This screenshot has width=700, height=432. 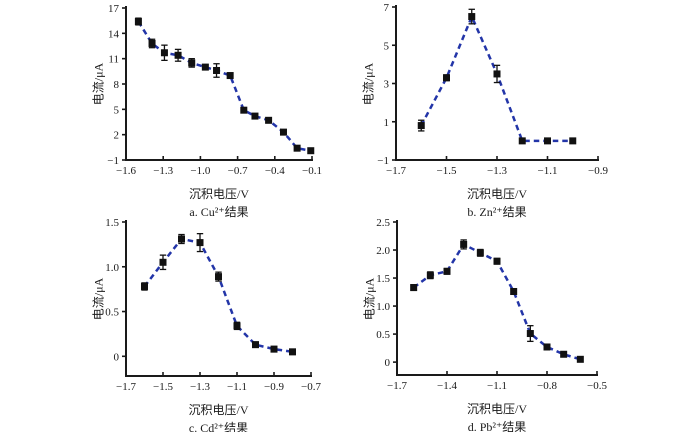 I want to click on cd-plot-canvas: −1.7 −1.5 −1.3 −1.1 −0.9 −0.7 0 0.5 1.0 1.5, so click(x=213, y=305).